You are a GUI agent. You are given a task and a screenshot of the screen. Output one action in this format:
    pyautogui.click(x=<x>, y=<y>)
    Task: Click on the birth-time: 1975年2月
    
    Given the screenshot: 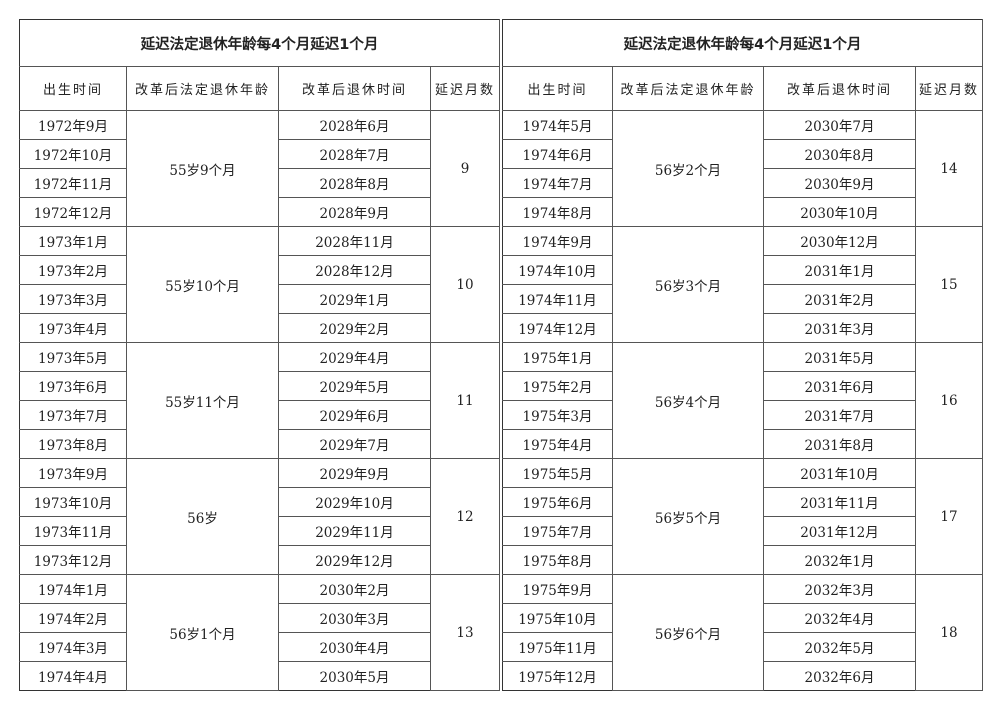 What is the action you would take?
    pyautogui.click(x=557, y=386)
    